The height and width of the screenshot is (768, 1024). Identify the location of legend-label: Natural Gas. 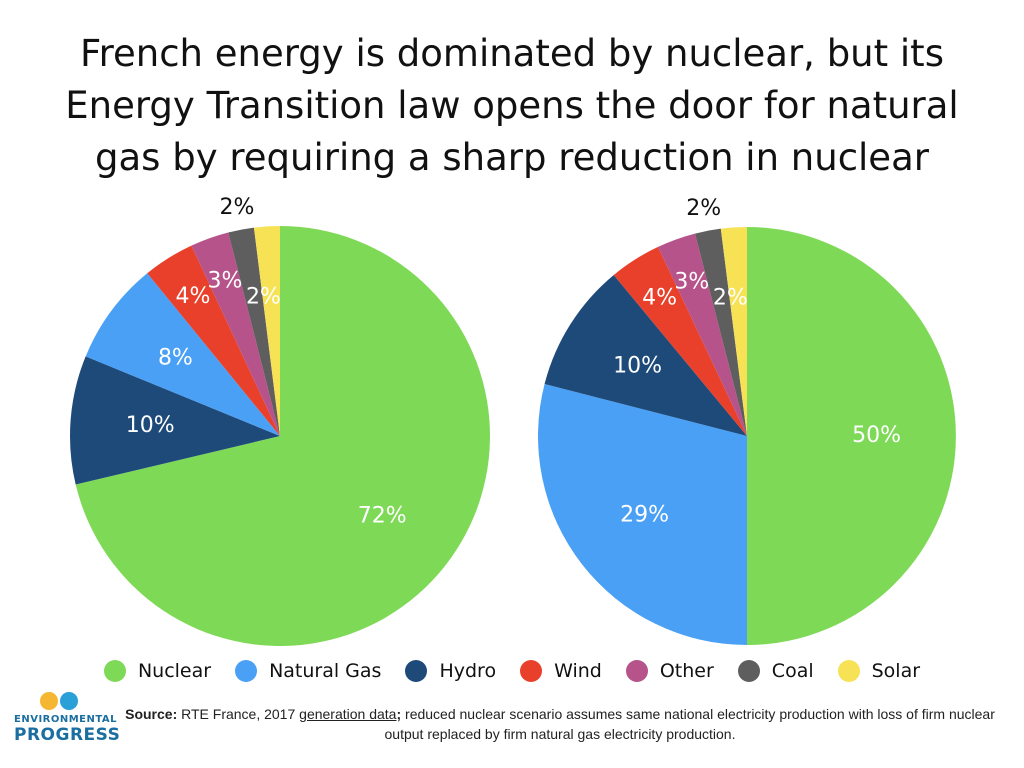
(325, 671).